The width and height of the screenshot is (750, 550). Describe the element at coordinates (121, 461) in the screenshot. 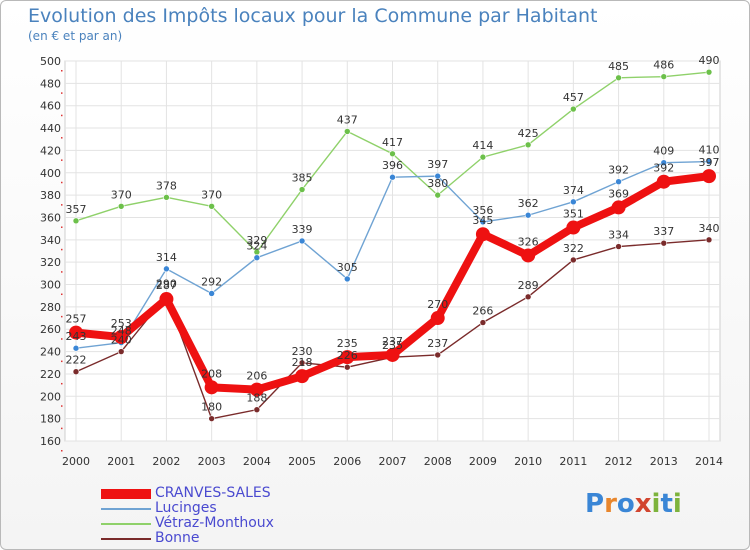

I see `x-tick-label: 2001` at that location.